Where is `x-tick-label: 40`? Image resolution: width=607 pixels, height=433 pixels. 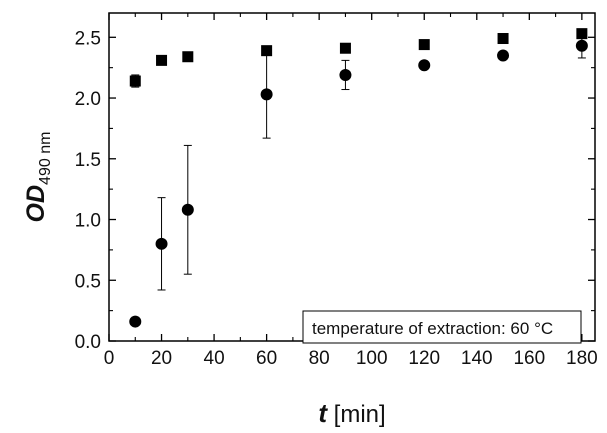 x-tick-label: 40 is located at coordinates (214, 358).